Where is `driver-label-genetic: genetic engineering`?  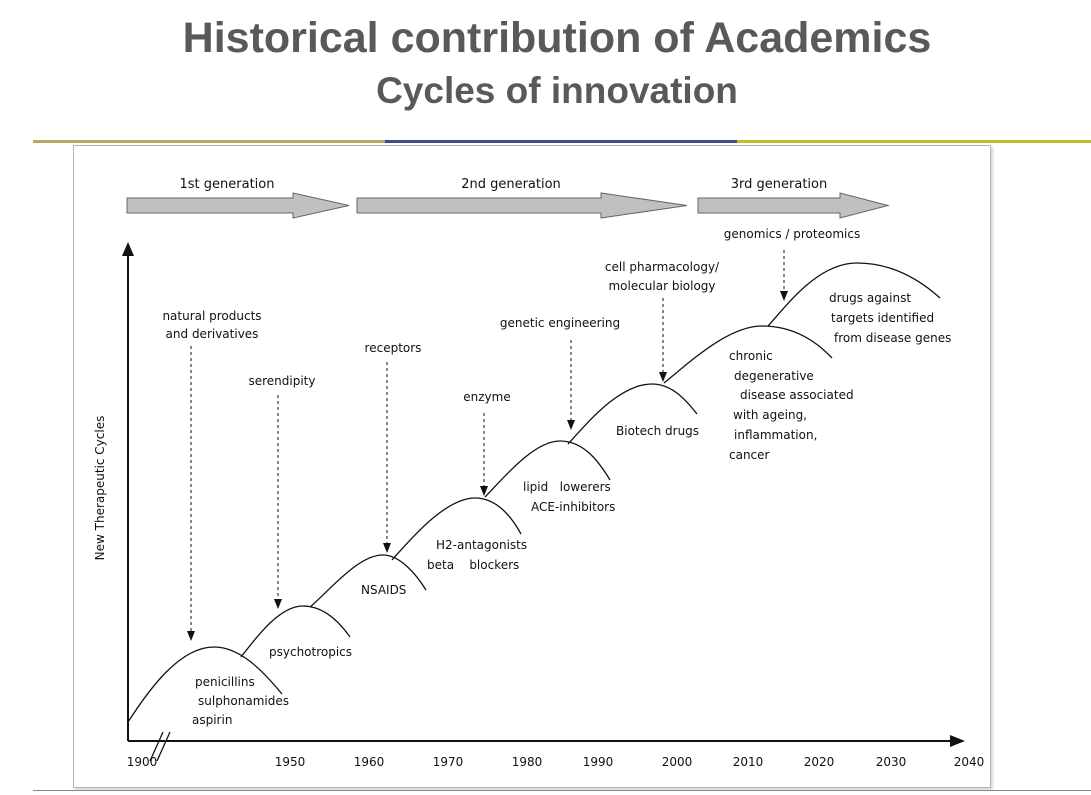 driver-label-genetic: genetic engineering is located at coordinates (560, 323).